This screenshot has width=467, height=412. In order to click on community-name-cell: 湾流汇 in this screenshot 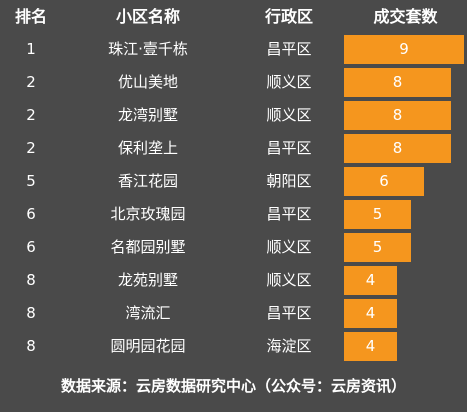, I will do `click(148, 313)`.